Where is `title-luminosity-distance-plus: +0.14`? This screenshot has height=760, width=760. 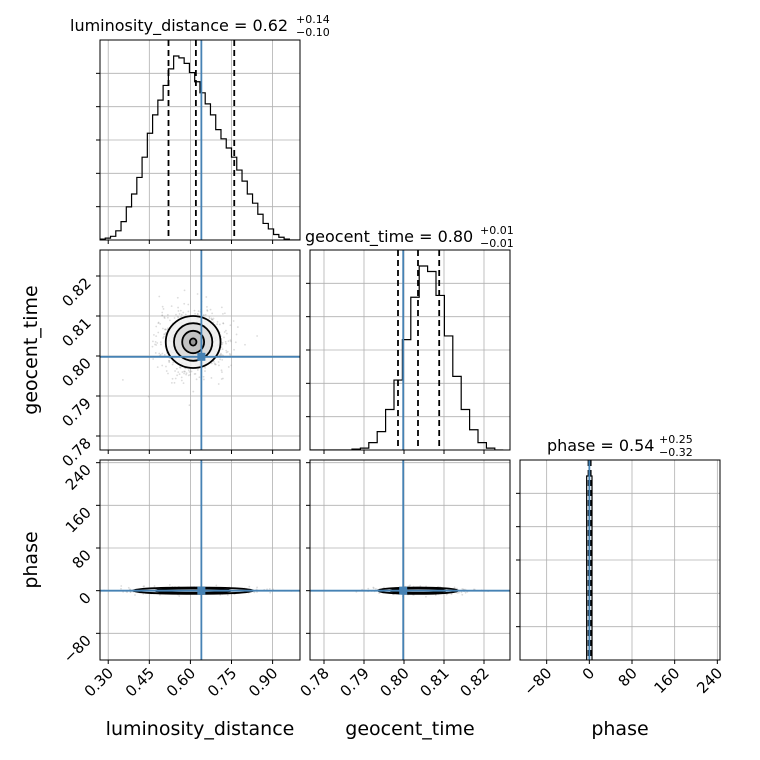
title-luminosity-distance-plus: +0.14 is located at coordinates (313, 19).